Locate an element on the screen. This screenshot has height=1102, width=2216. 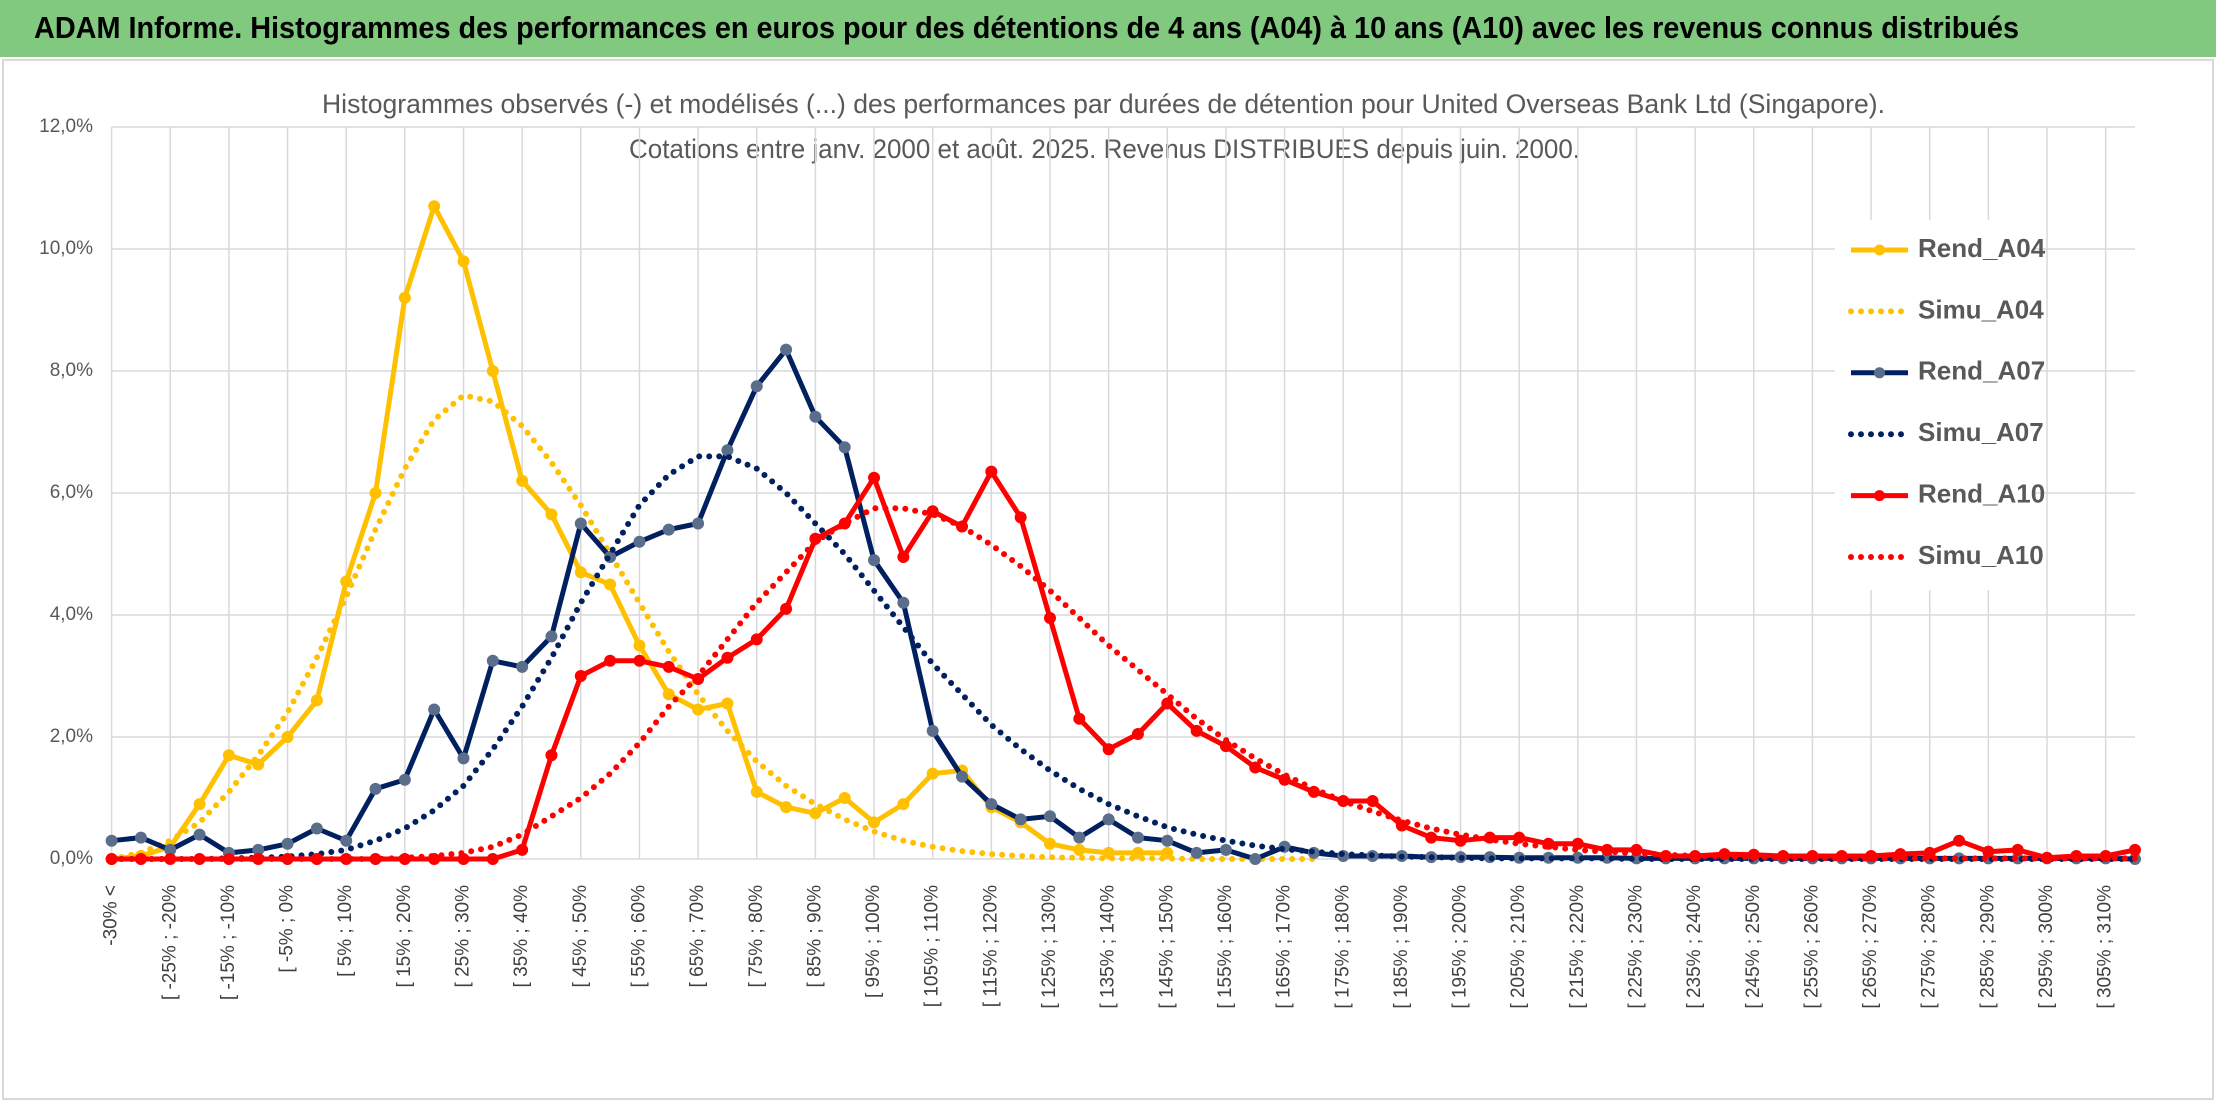
x-tick-label: [ 125% ; 130% is located at coordinates (1049, 947).